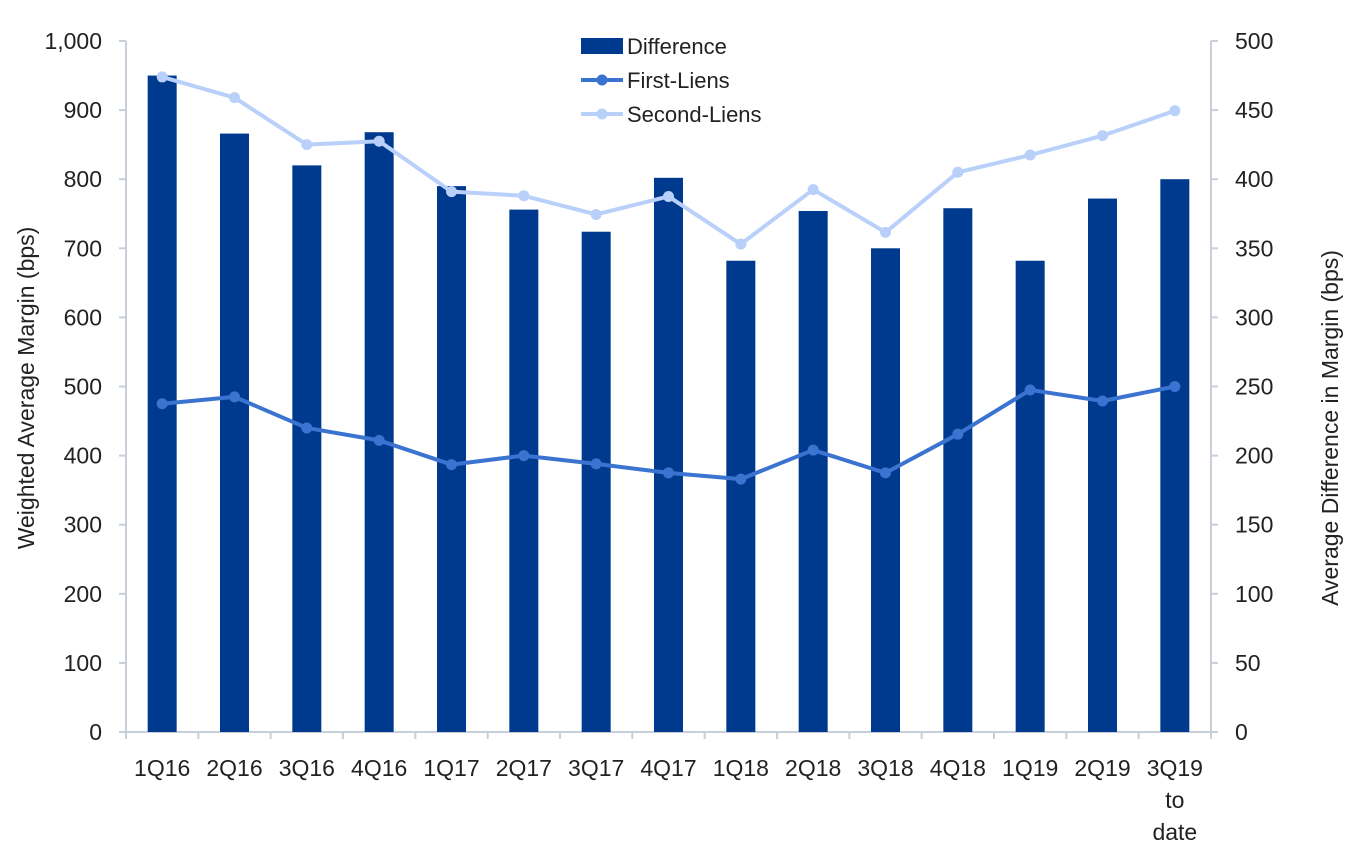  What do you see at coordinates (1254, 41) in the screenshot?
I see `y-tick-label-right: 500` at bounding box center [1254, 41].